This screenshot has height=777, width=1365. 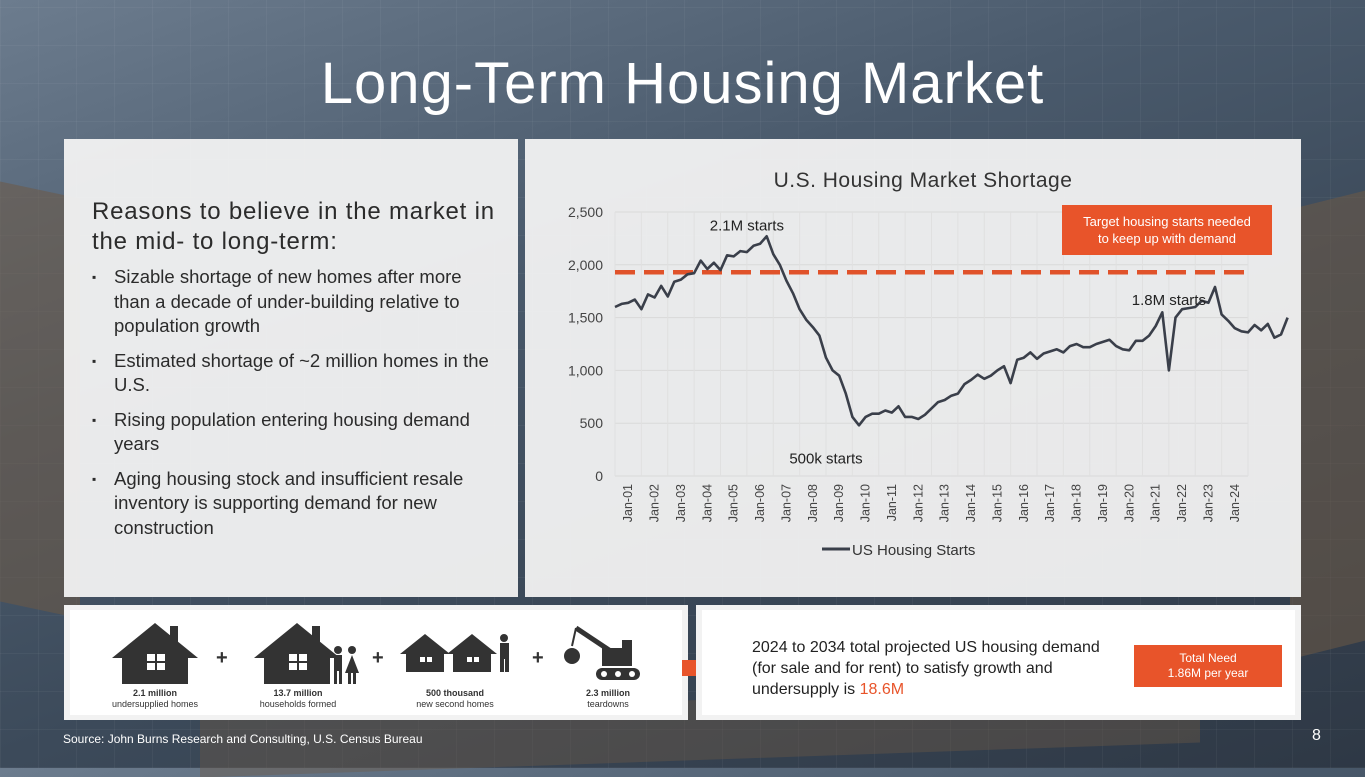 I want to click on chart-annotations: 2.1M starts 500k starts 1.8M starts, so click(x=958, y=342).